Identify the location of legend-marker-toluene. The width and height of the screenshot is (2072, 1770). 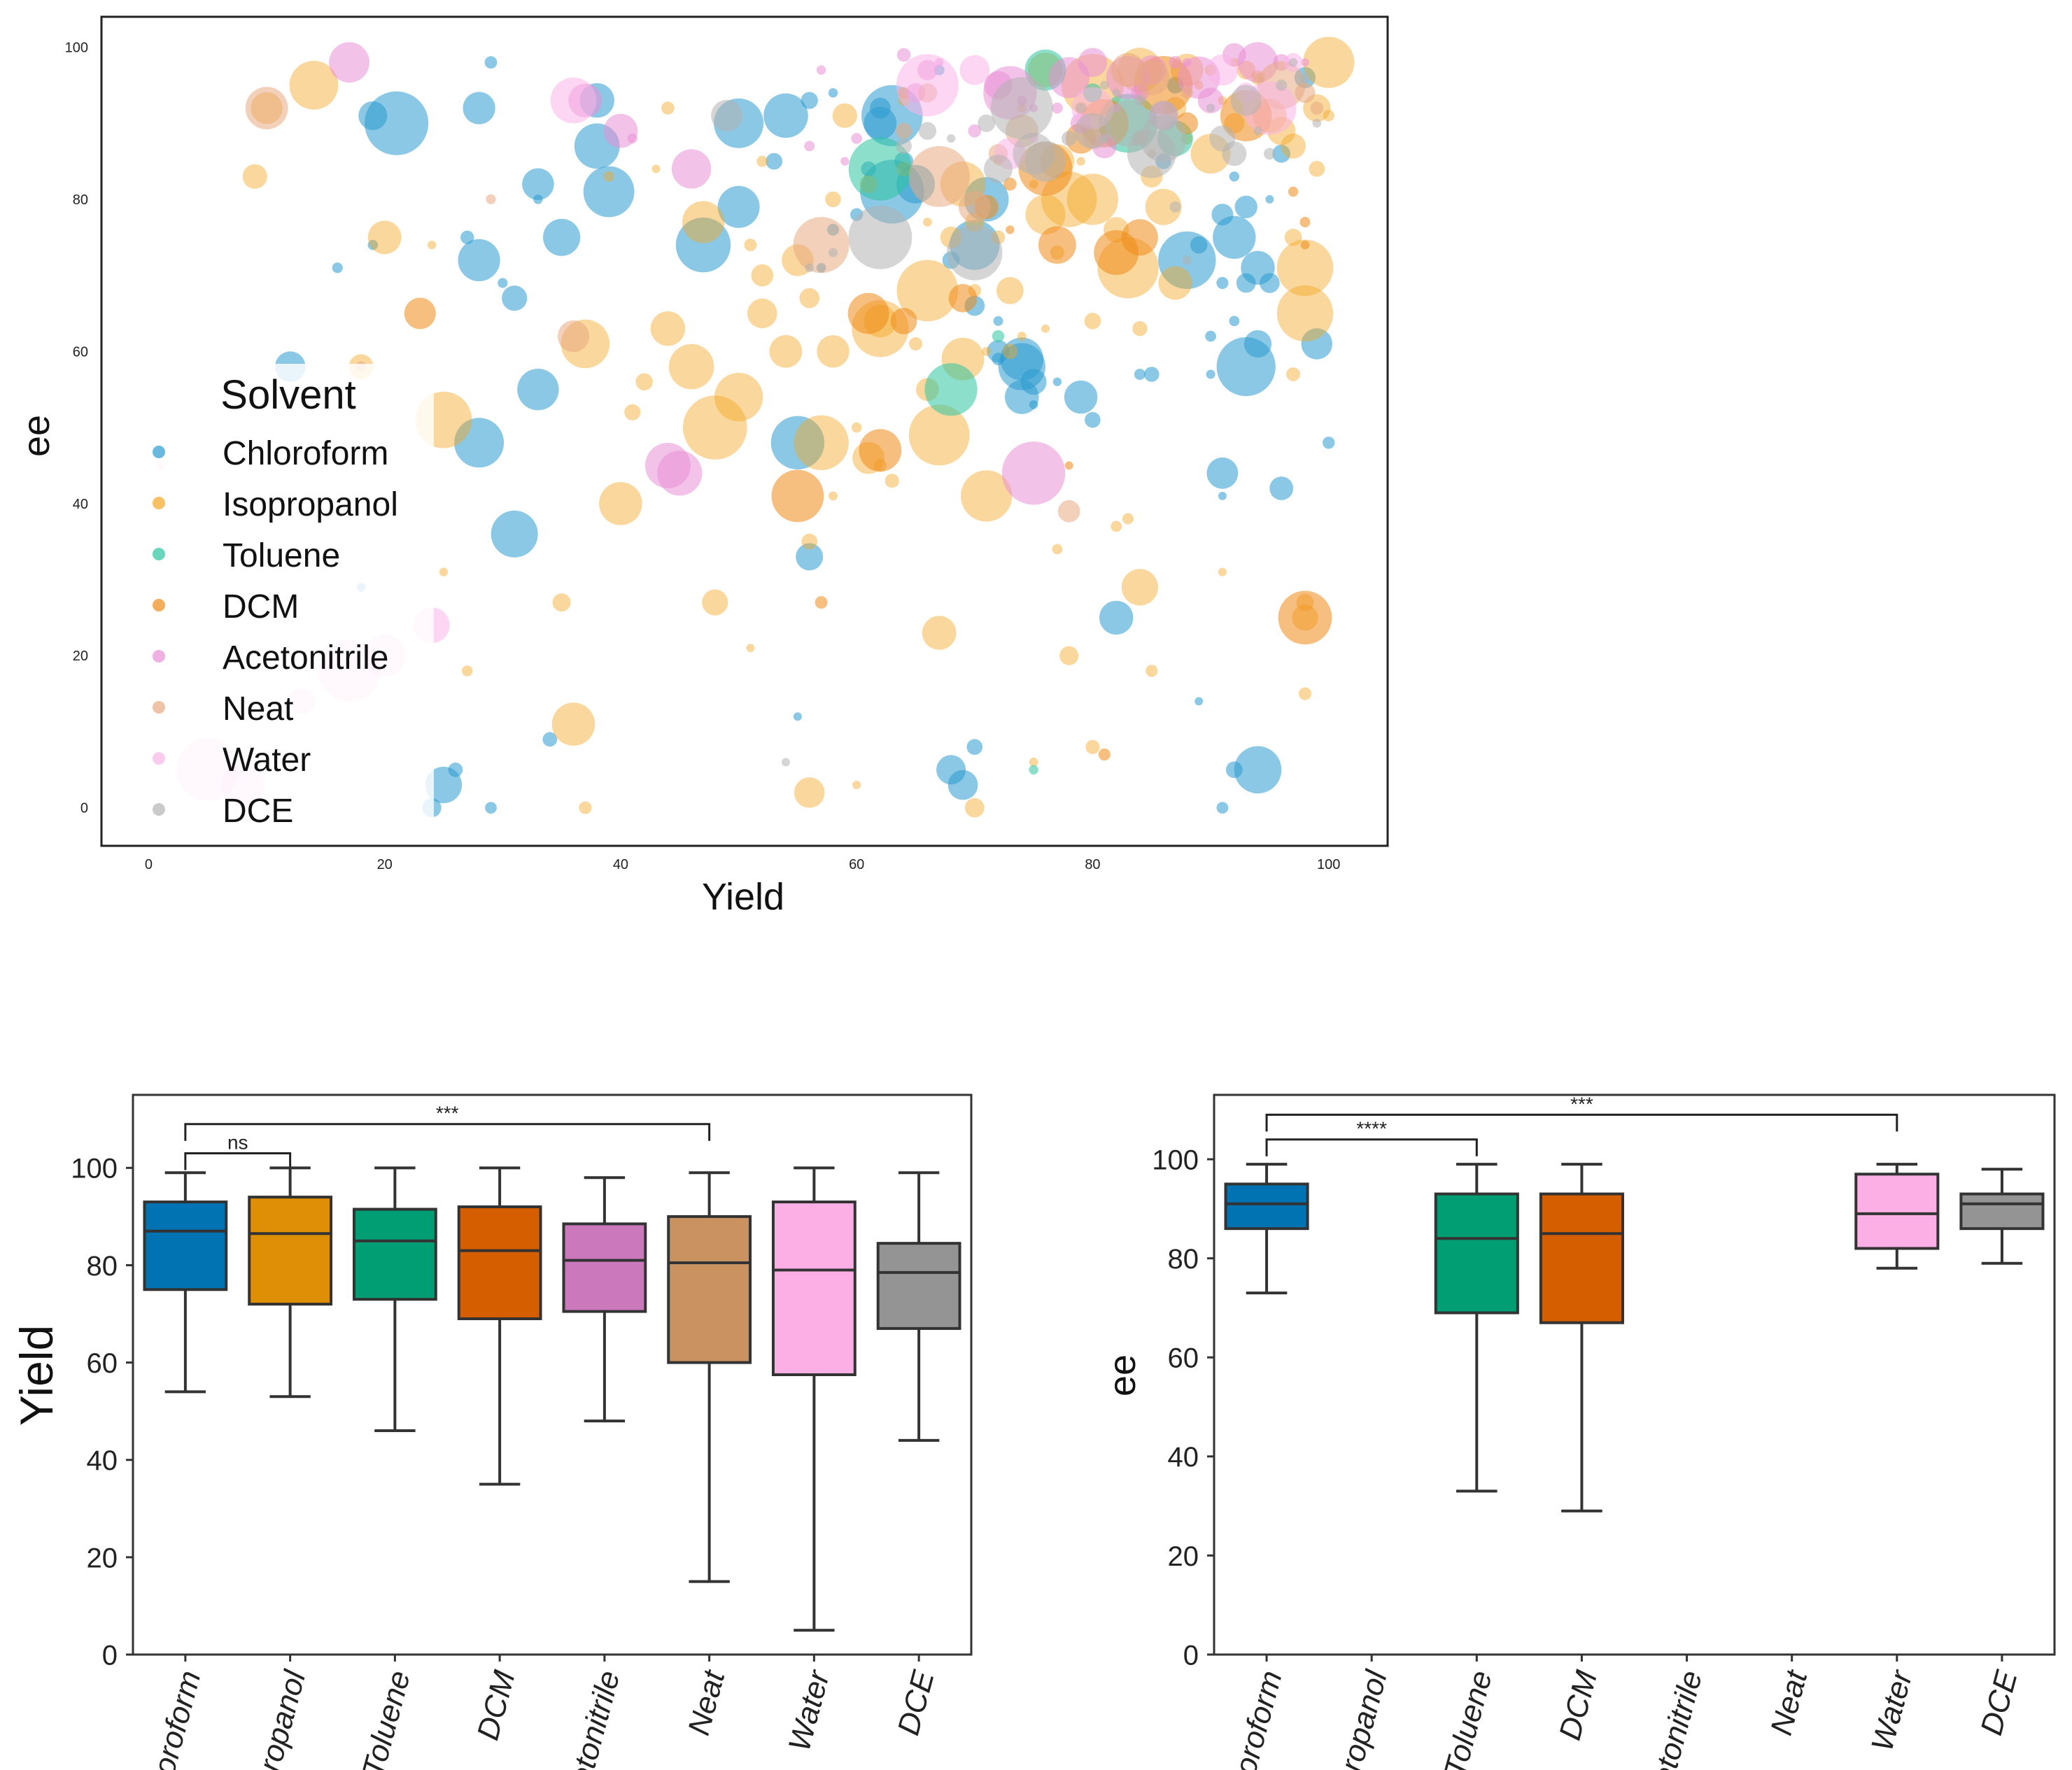
(159, 554).